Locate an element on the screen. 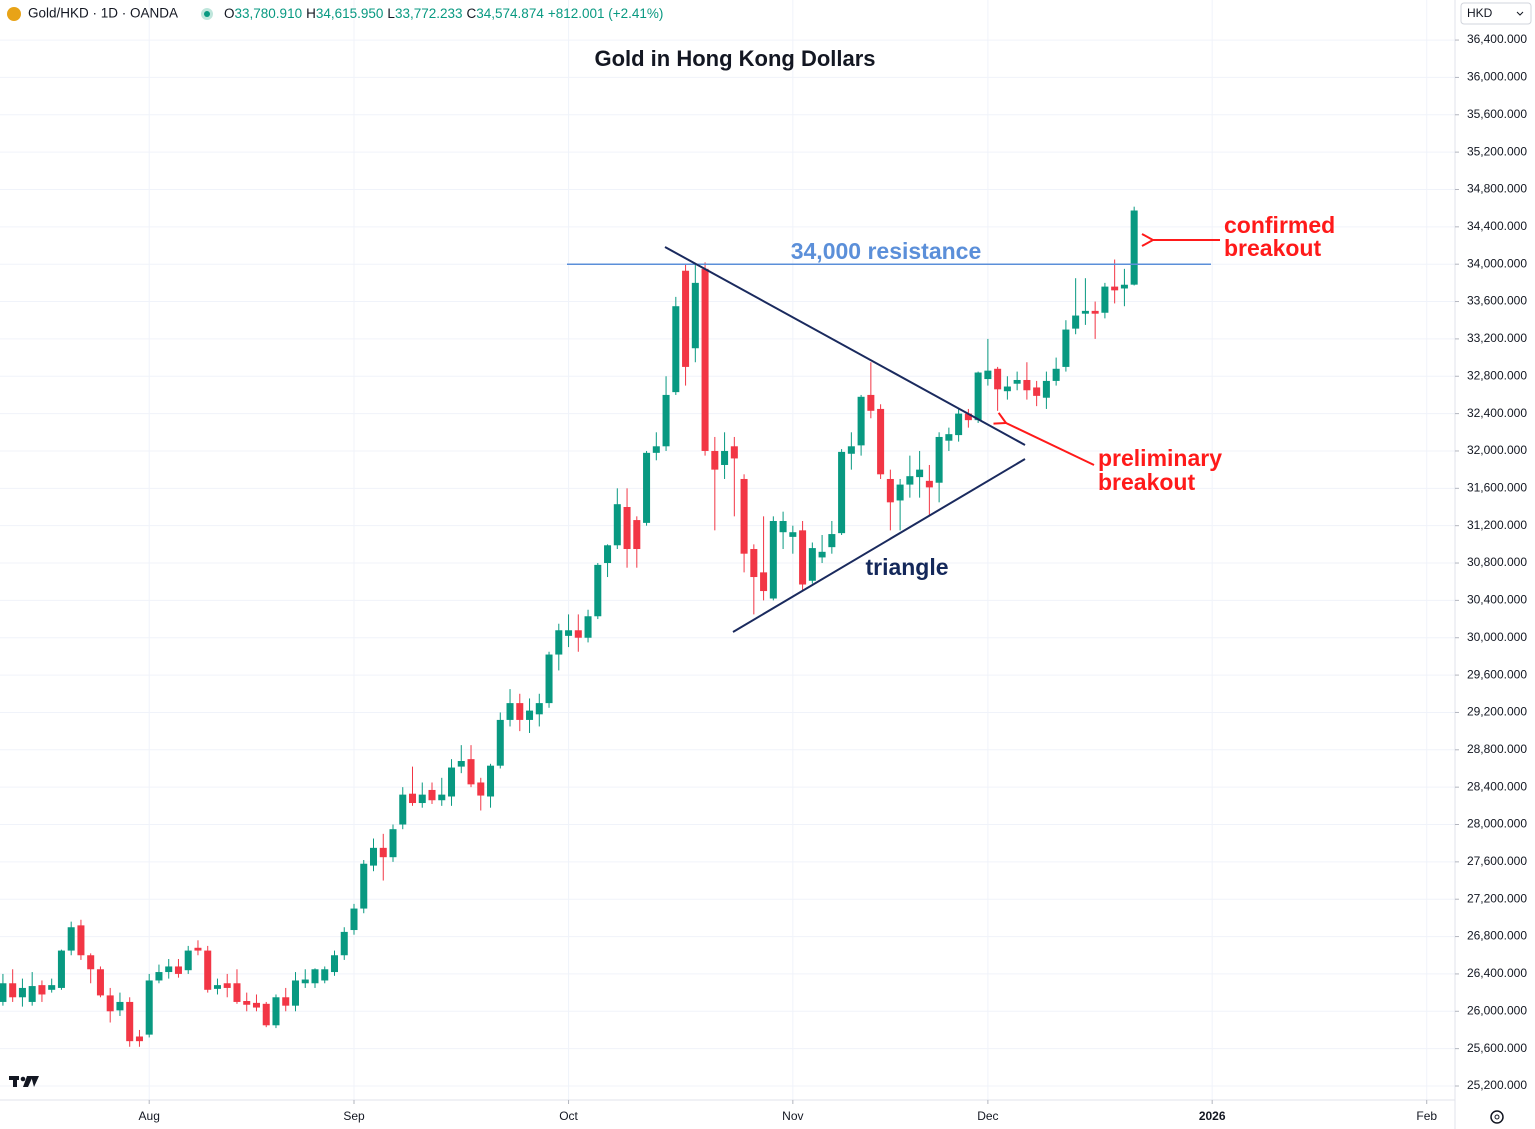 The width and height of the screenshot is (1535, 1129). y-tick-label: 34,000.000 is located at coordinates (1497, 263).